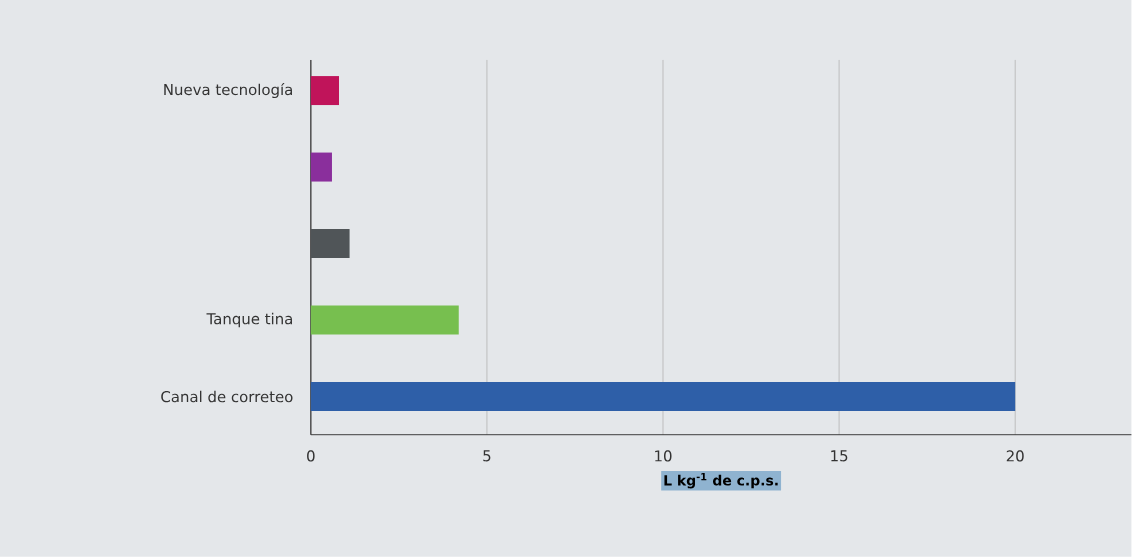 This screenshot has width=1132, height=557. Describe the element at coordinates (249, 320) in the screenshot. I see `y-tick-label: Tanque tina` at that location.